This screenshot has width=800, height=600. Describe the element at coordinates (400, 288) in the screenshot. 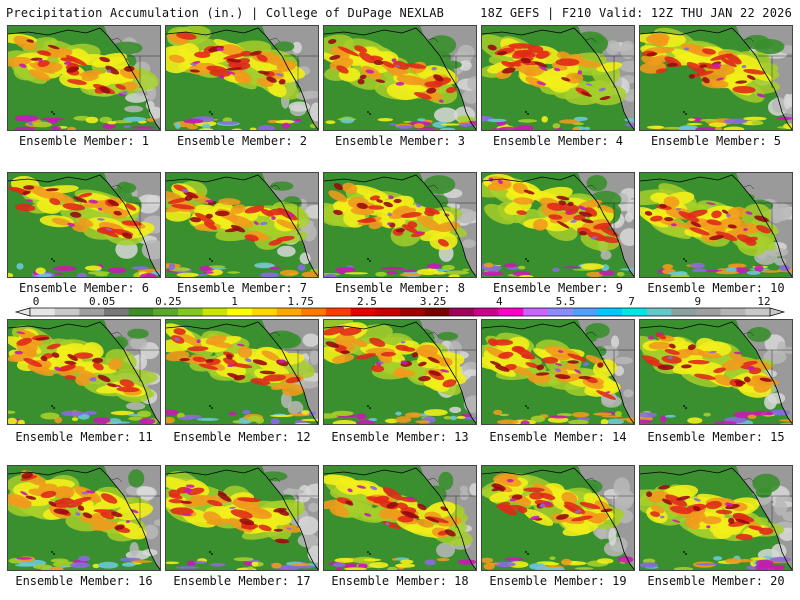

I see `ensemble-member-label: Ensemble Member: 8` at that location.